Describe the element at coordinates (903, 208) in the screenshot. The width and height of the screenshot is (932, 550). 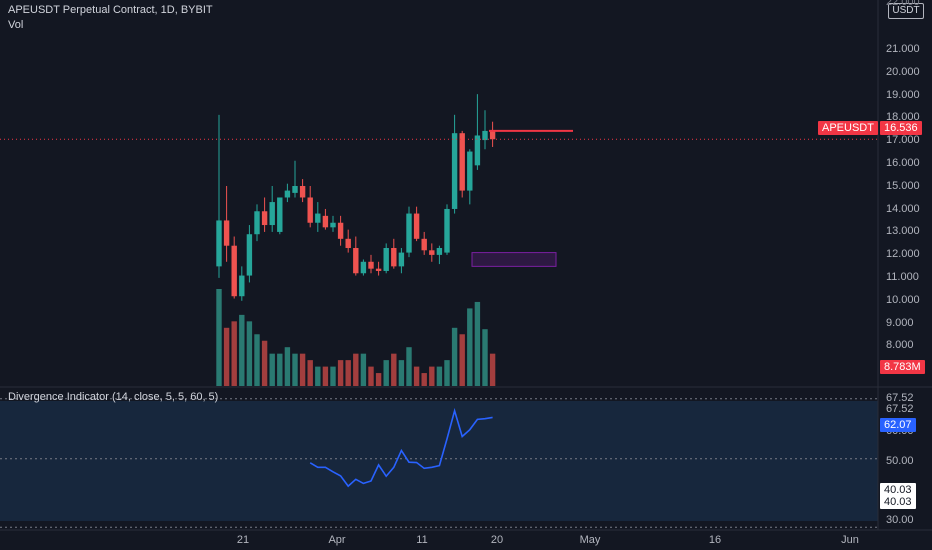
I see `price-tick: 14.000` at that location.